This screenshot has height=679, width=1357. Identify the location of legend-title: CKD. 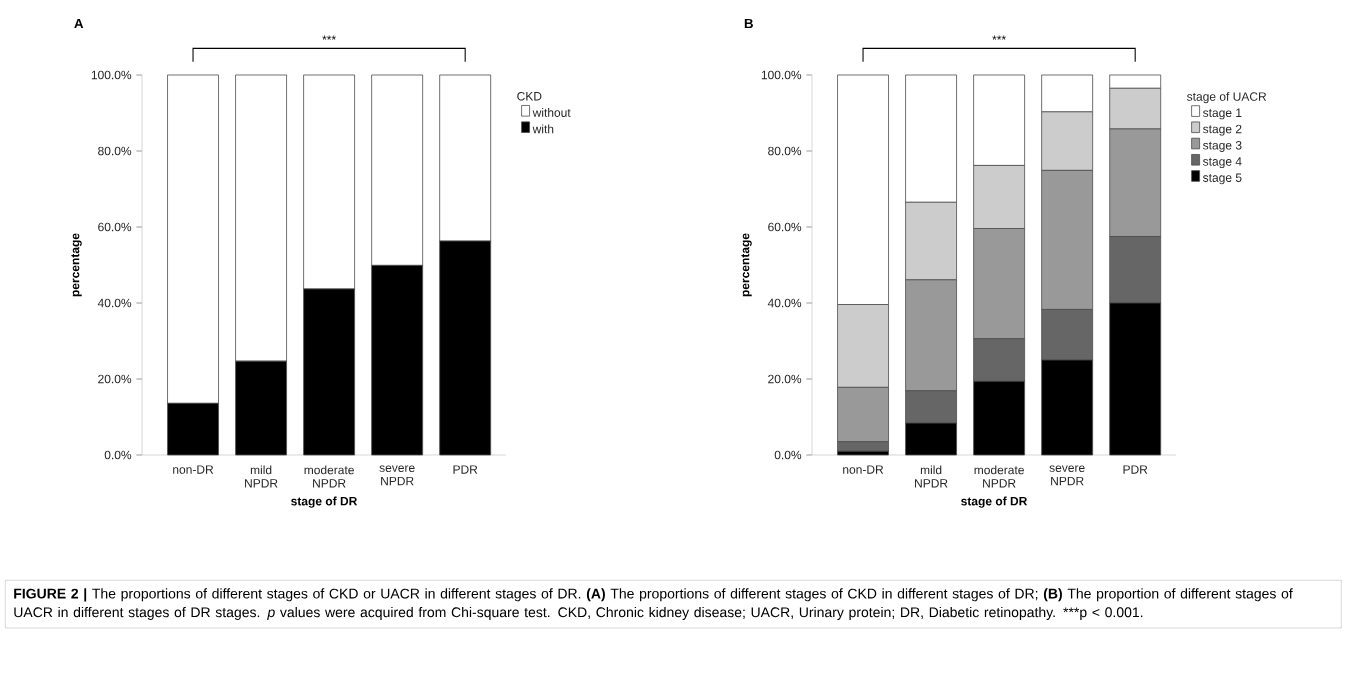
(529, 96).